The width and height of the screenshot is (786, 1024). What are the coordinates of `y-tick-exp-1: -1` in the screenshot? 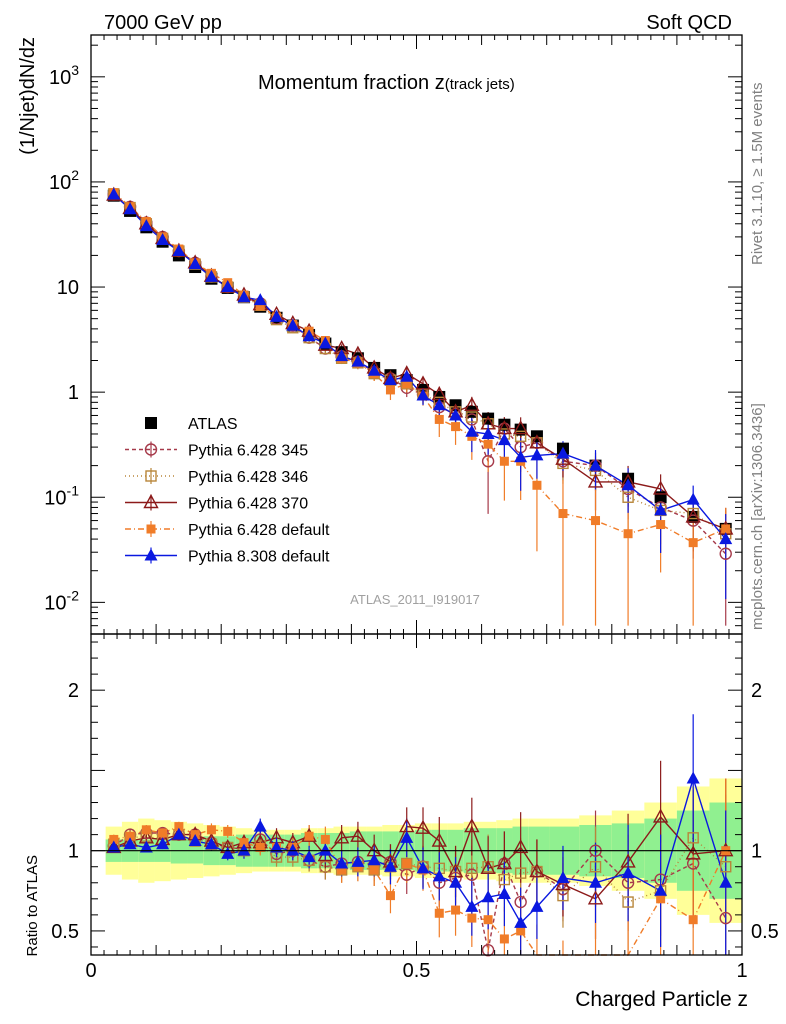 It's located at (73, 490).